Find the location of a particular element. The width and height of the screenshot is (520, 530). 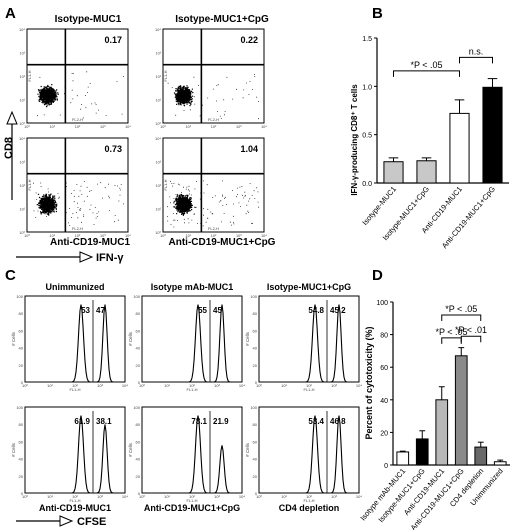

quadrant-percentage-label: 0.73 is located at coordinates (113, 149).